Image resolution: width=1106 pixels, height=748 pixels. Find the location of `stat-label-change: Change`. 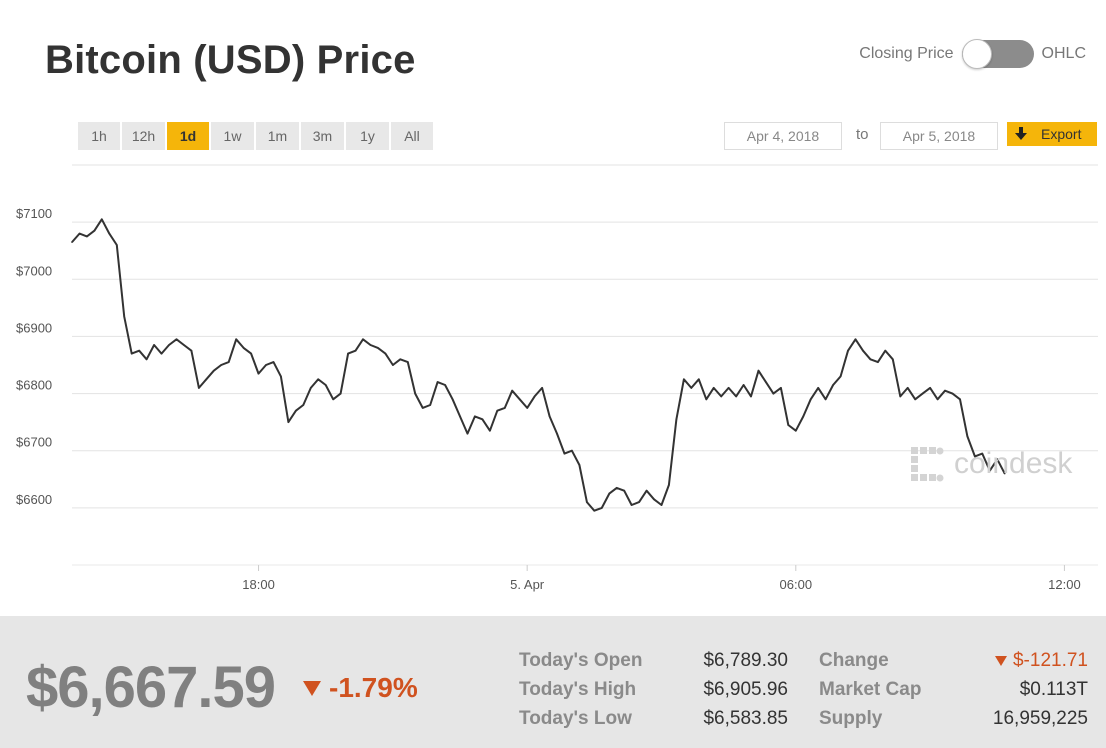

stat-label-change: Change is located at coordinates (854, 660).